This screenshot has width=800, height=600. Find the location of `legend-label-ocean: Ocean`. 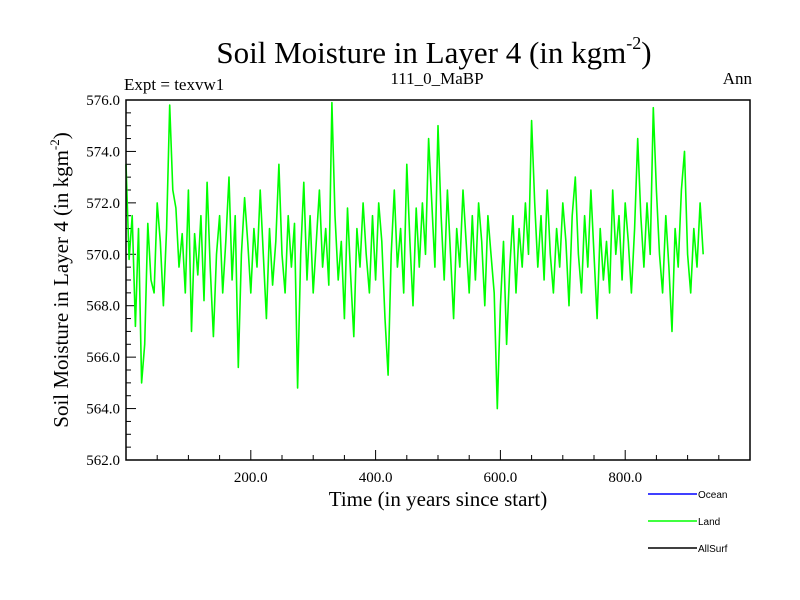

legend-label-ocean: Ocean is located at coordinates (712, 495).